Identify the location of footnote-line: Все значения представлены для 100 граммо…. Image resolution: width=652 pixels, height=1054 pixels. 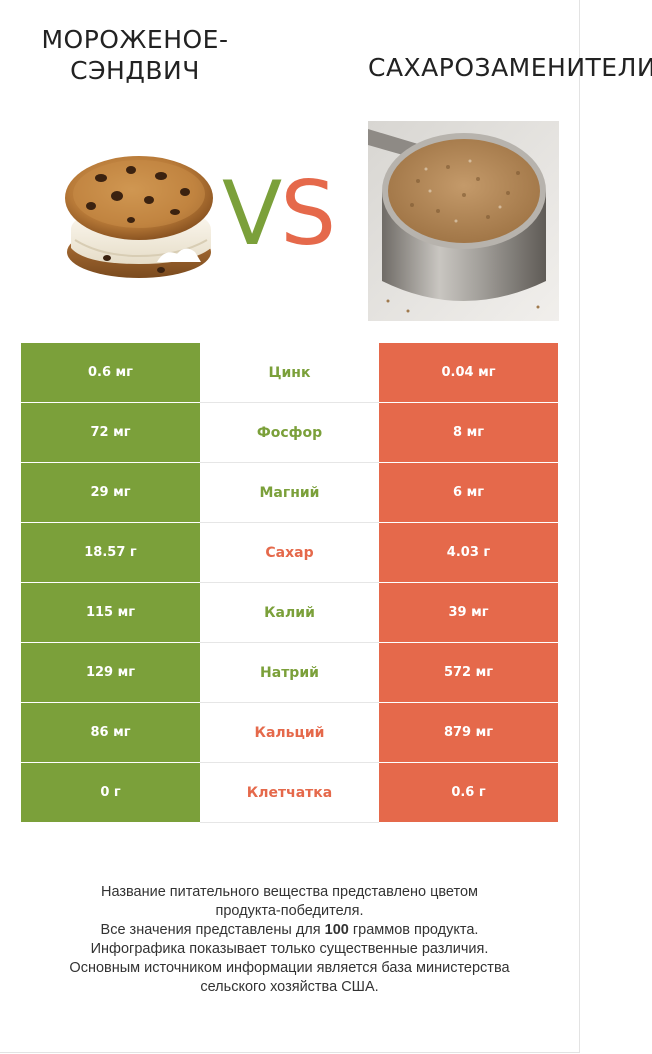
(289, 930).